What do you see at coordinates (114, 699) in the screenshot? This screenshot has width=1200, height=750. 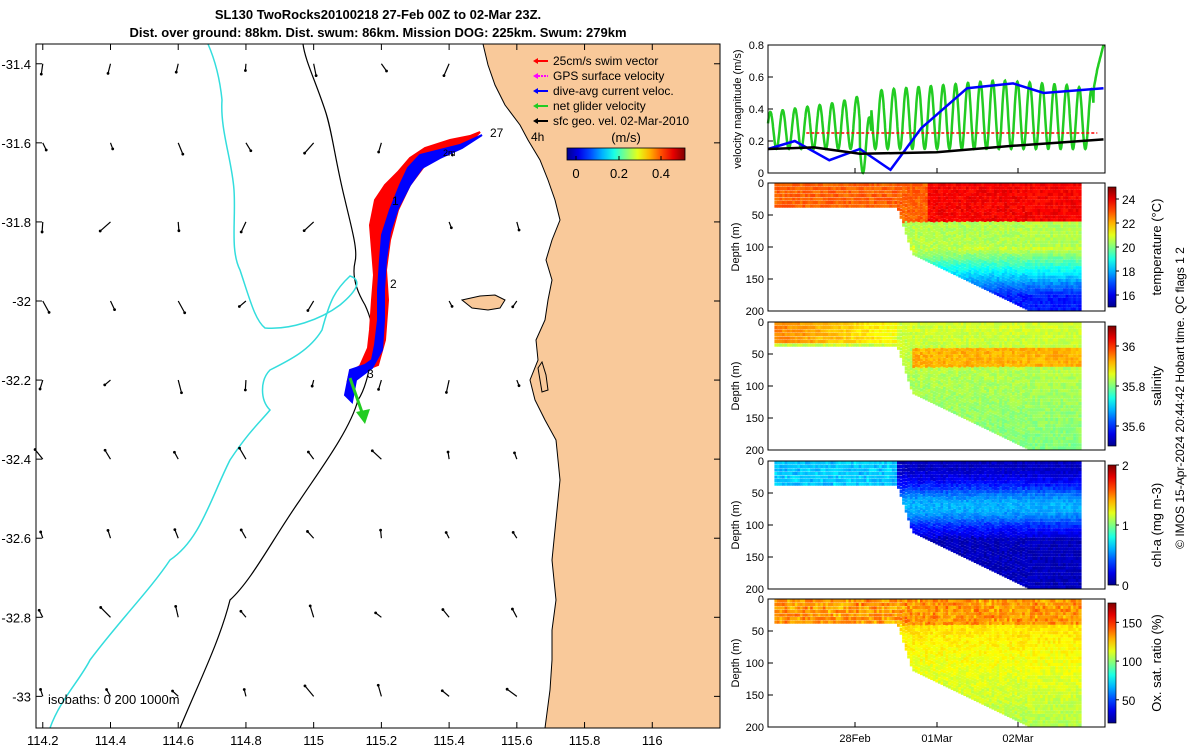 I see `isobaths-label: isobaths: 0 200 1000m` at bounding box center [114, 699].